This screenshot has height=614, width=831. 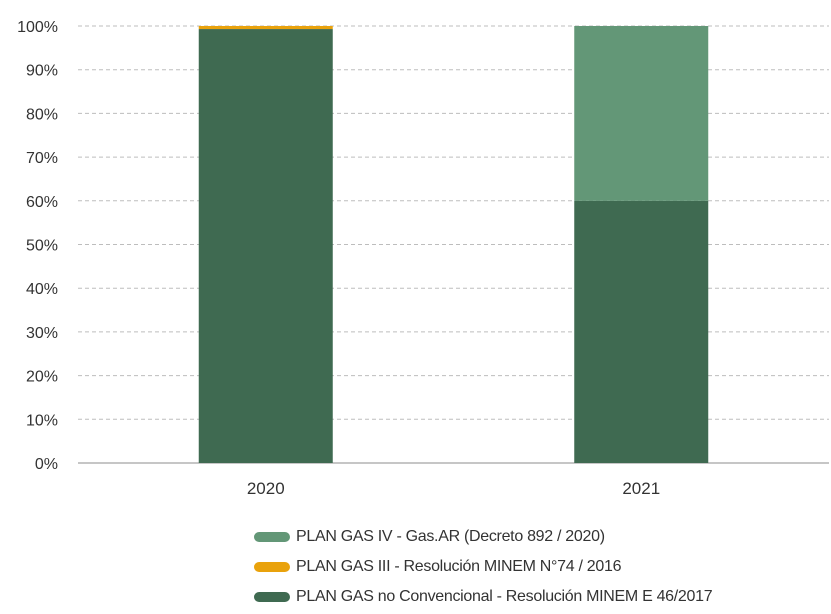 I want to click on x-tick-label: 2020, so click(x=266, y=488).